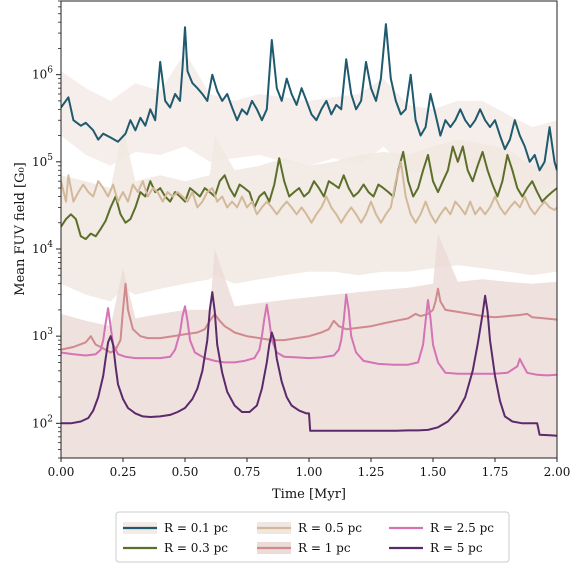 The width and height of the screenshot is (583, 565). What do you see at coordinates (309, 472) in the screenshot?
I see `x-tick-label: 1.00` at bounding box center [309, 472].